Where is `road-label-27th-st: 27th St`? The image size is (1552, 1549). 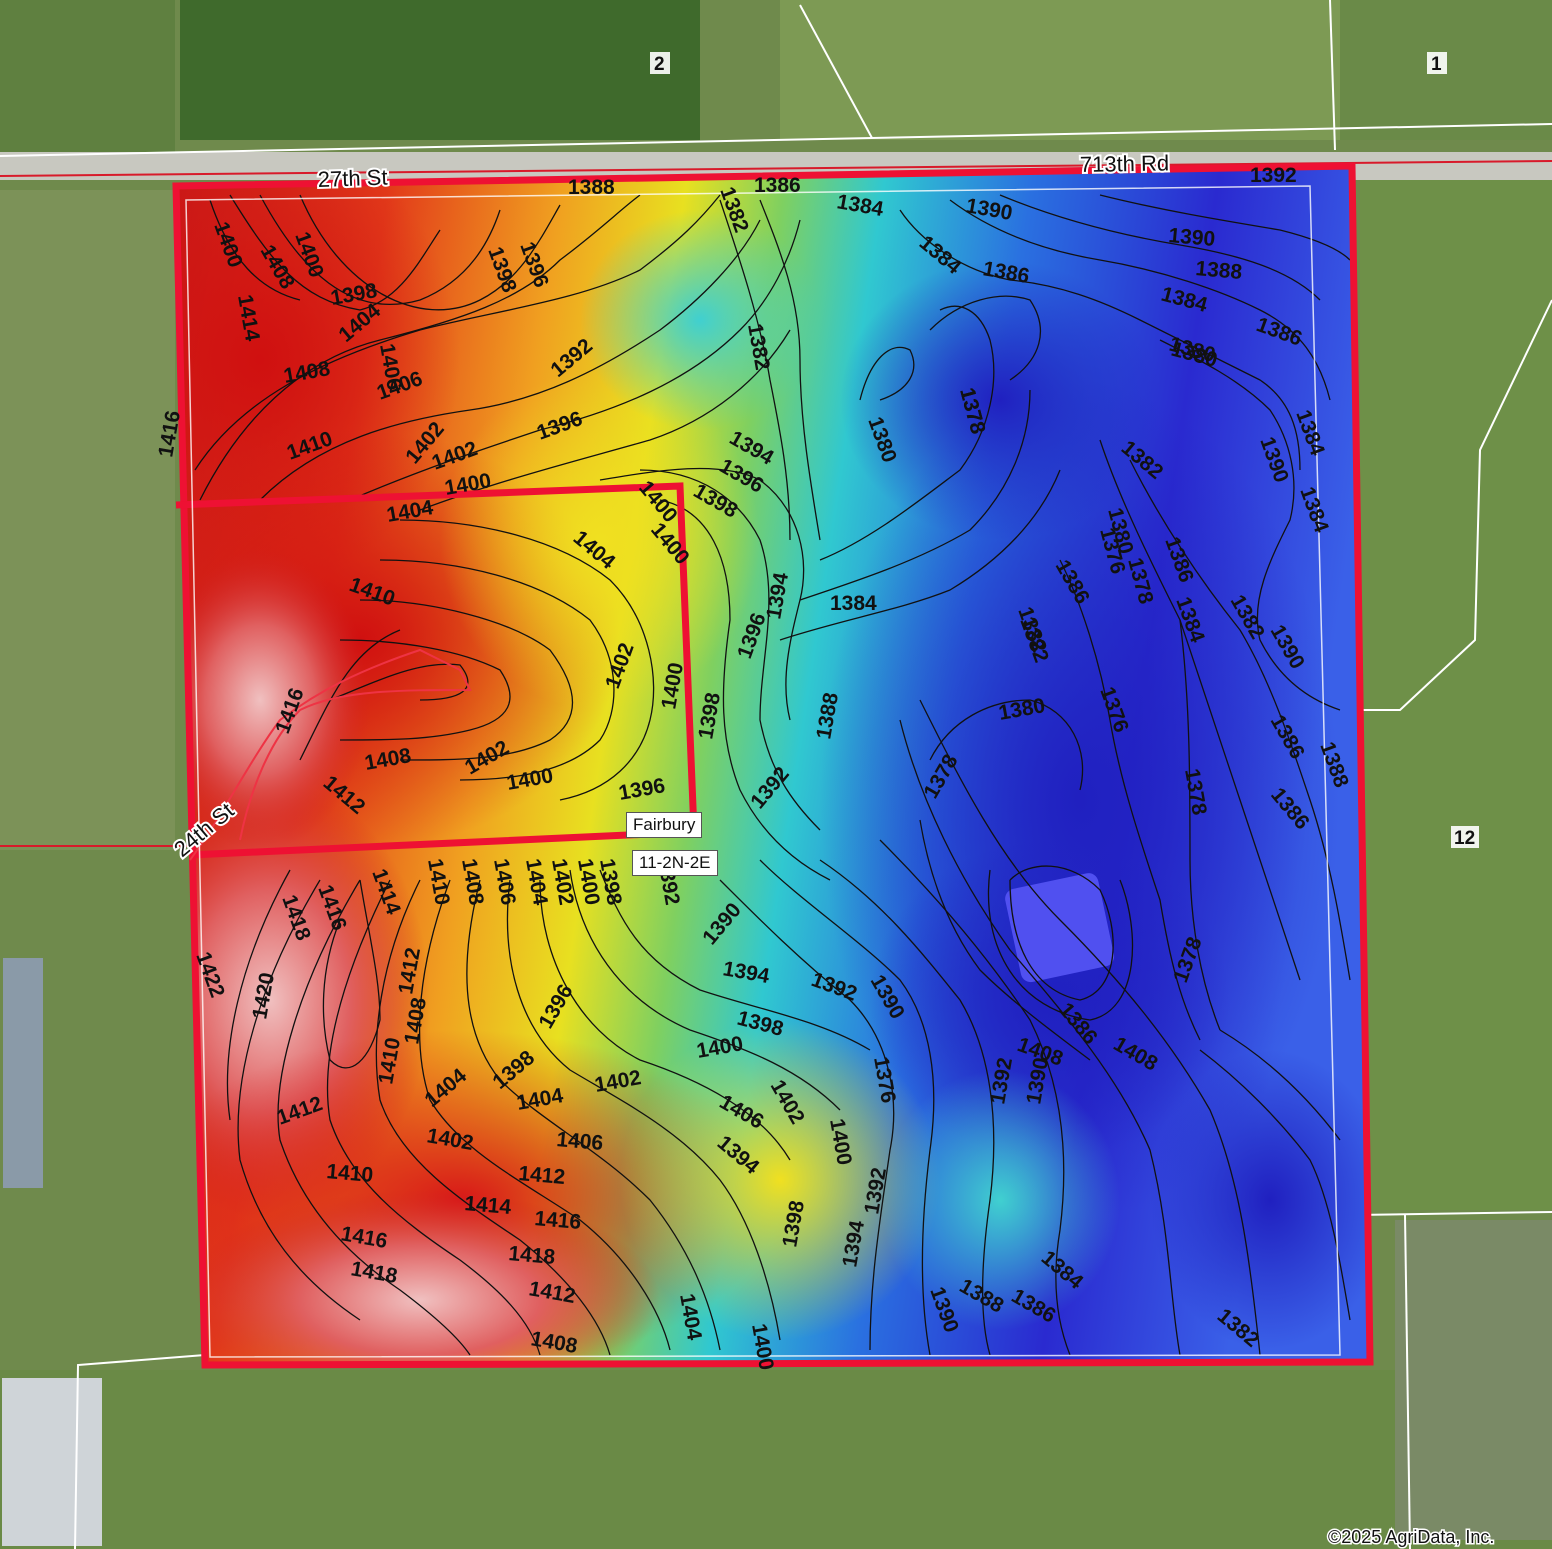
road-label-27th-st: 27th St is located at coordinates (352, 178).